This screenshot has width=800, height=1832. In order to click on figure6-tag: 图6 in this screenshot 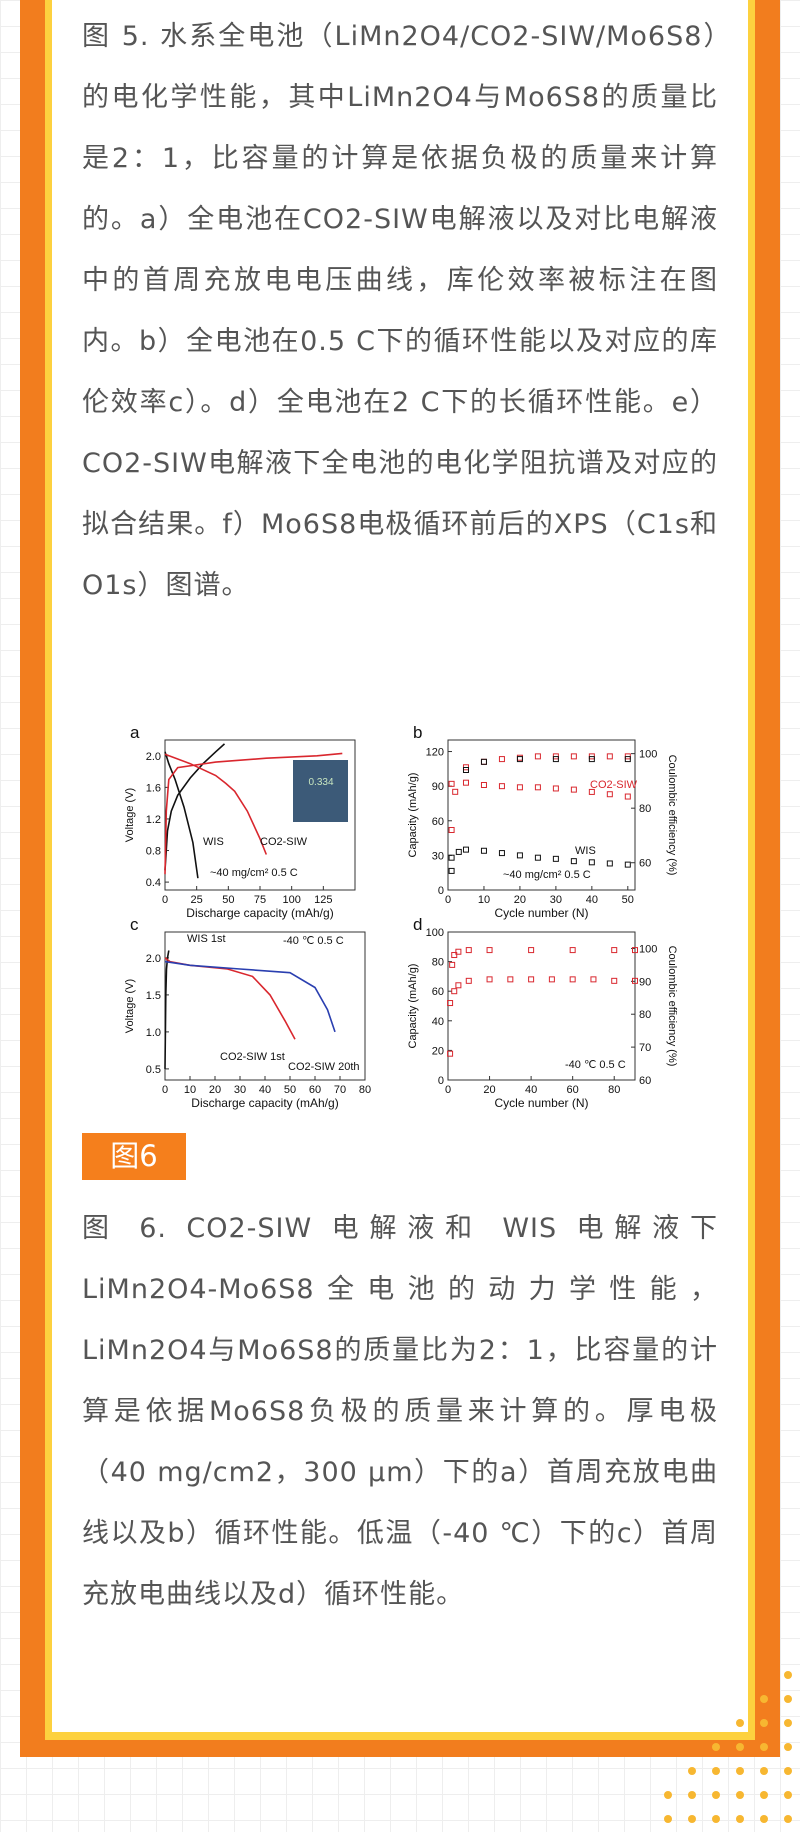, I will do `click(134, 1156)`.